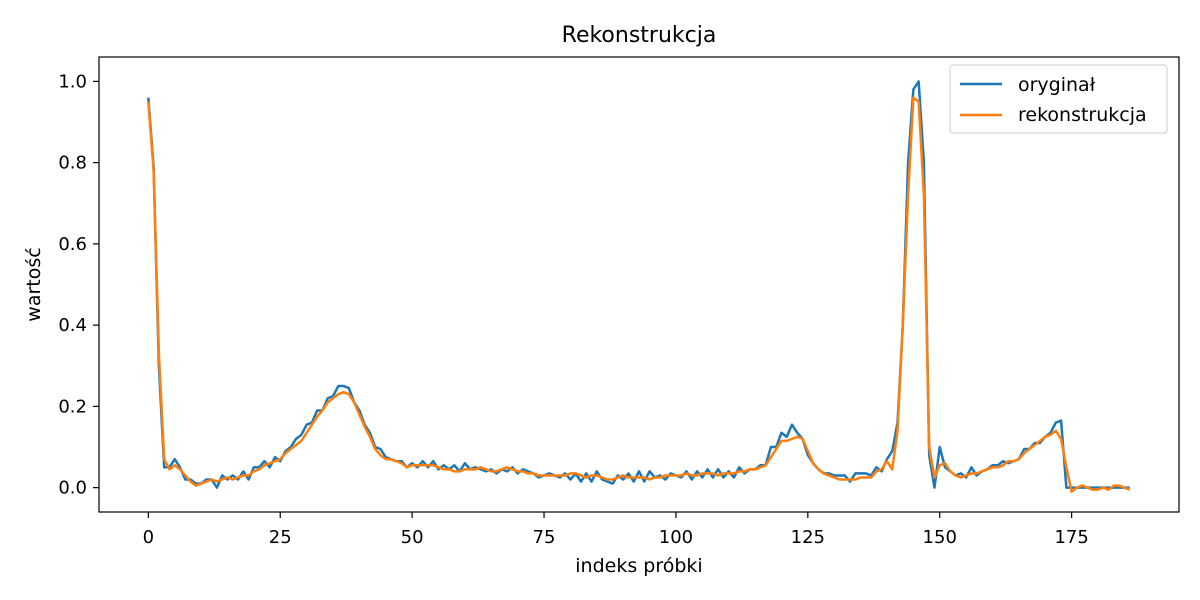  I want to click on legend-box, so click(1058, 99).